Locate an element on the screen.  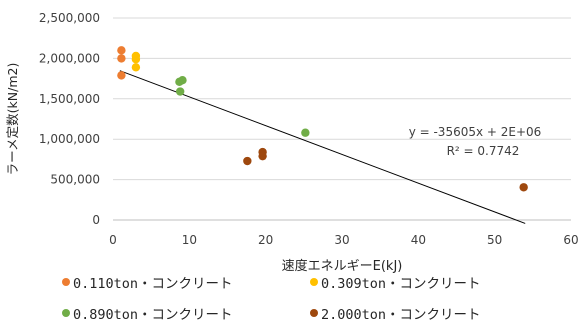
legend-item: 0.110ton・コンクリート is located at coordinates (147, 282).